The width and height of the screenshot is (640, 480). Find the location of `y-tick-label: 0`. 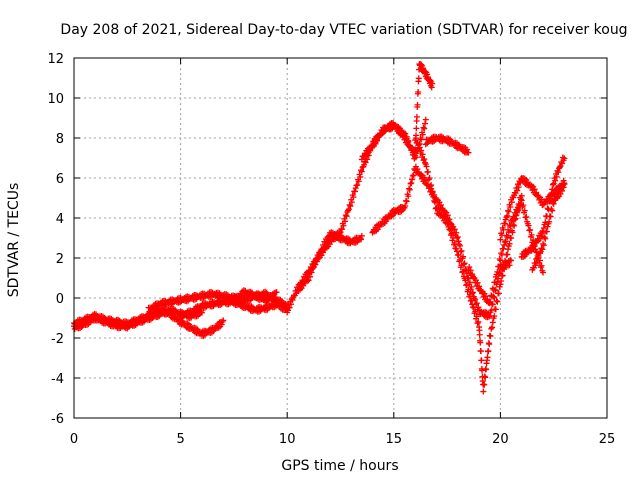

y-tick-label: 0 is located at coordinates (60, 299).